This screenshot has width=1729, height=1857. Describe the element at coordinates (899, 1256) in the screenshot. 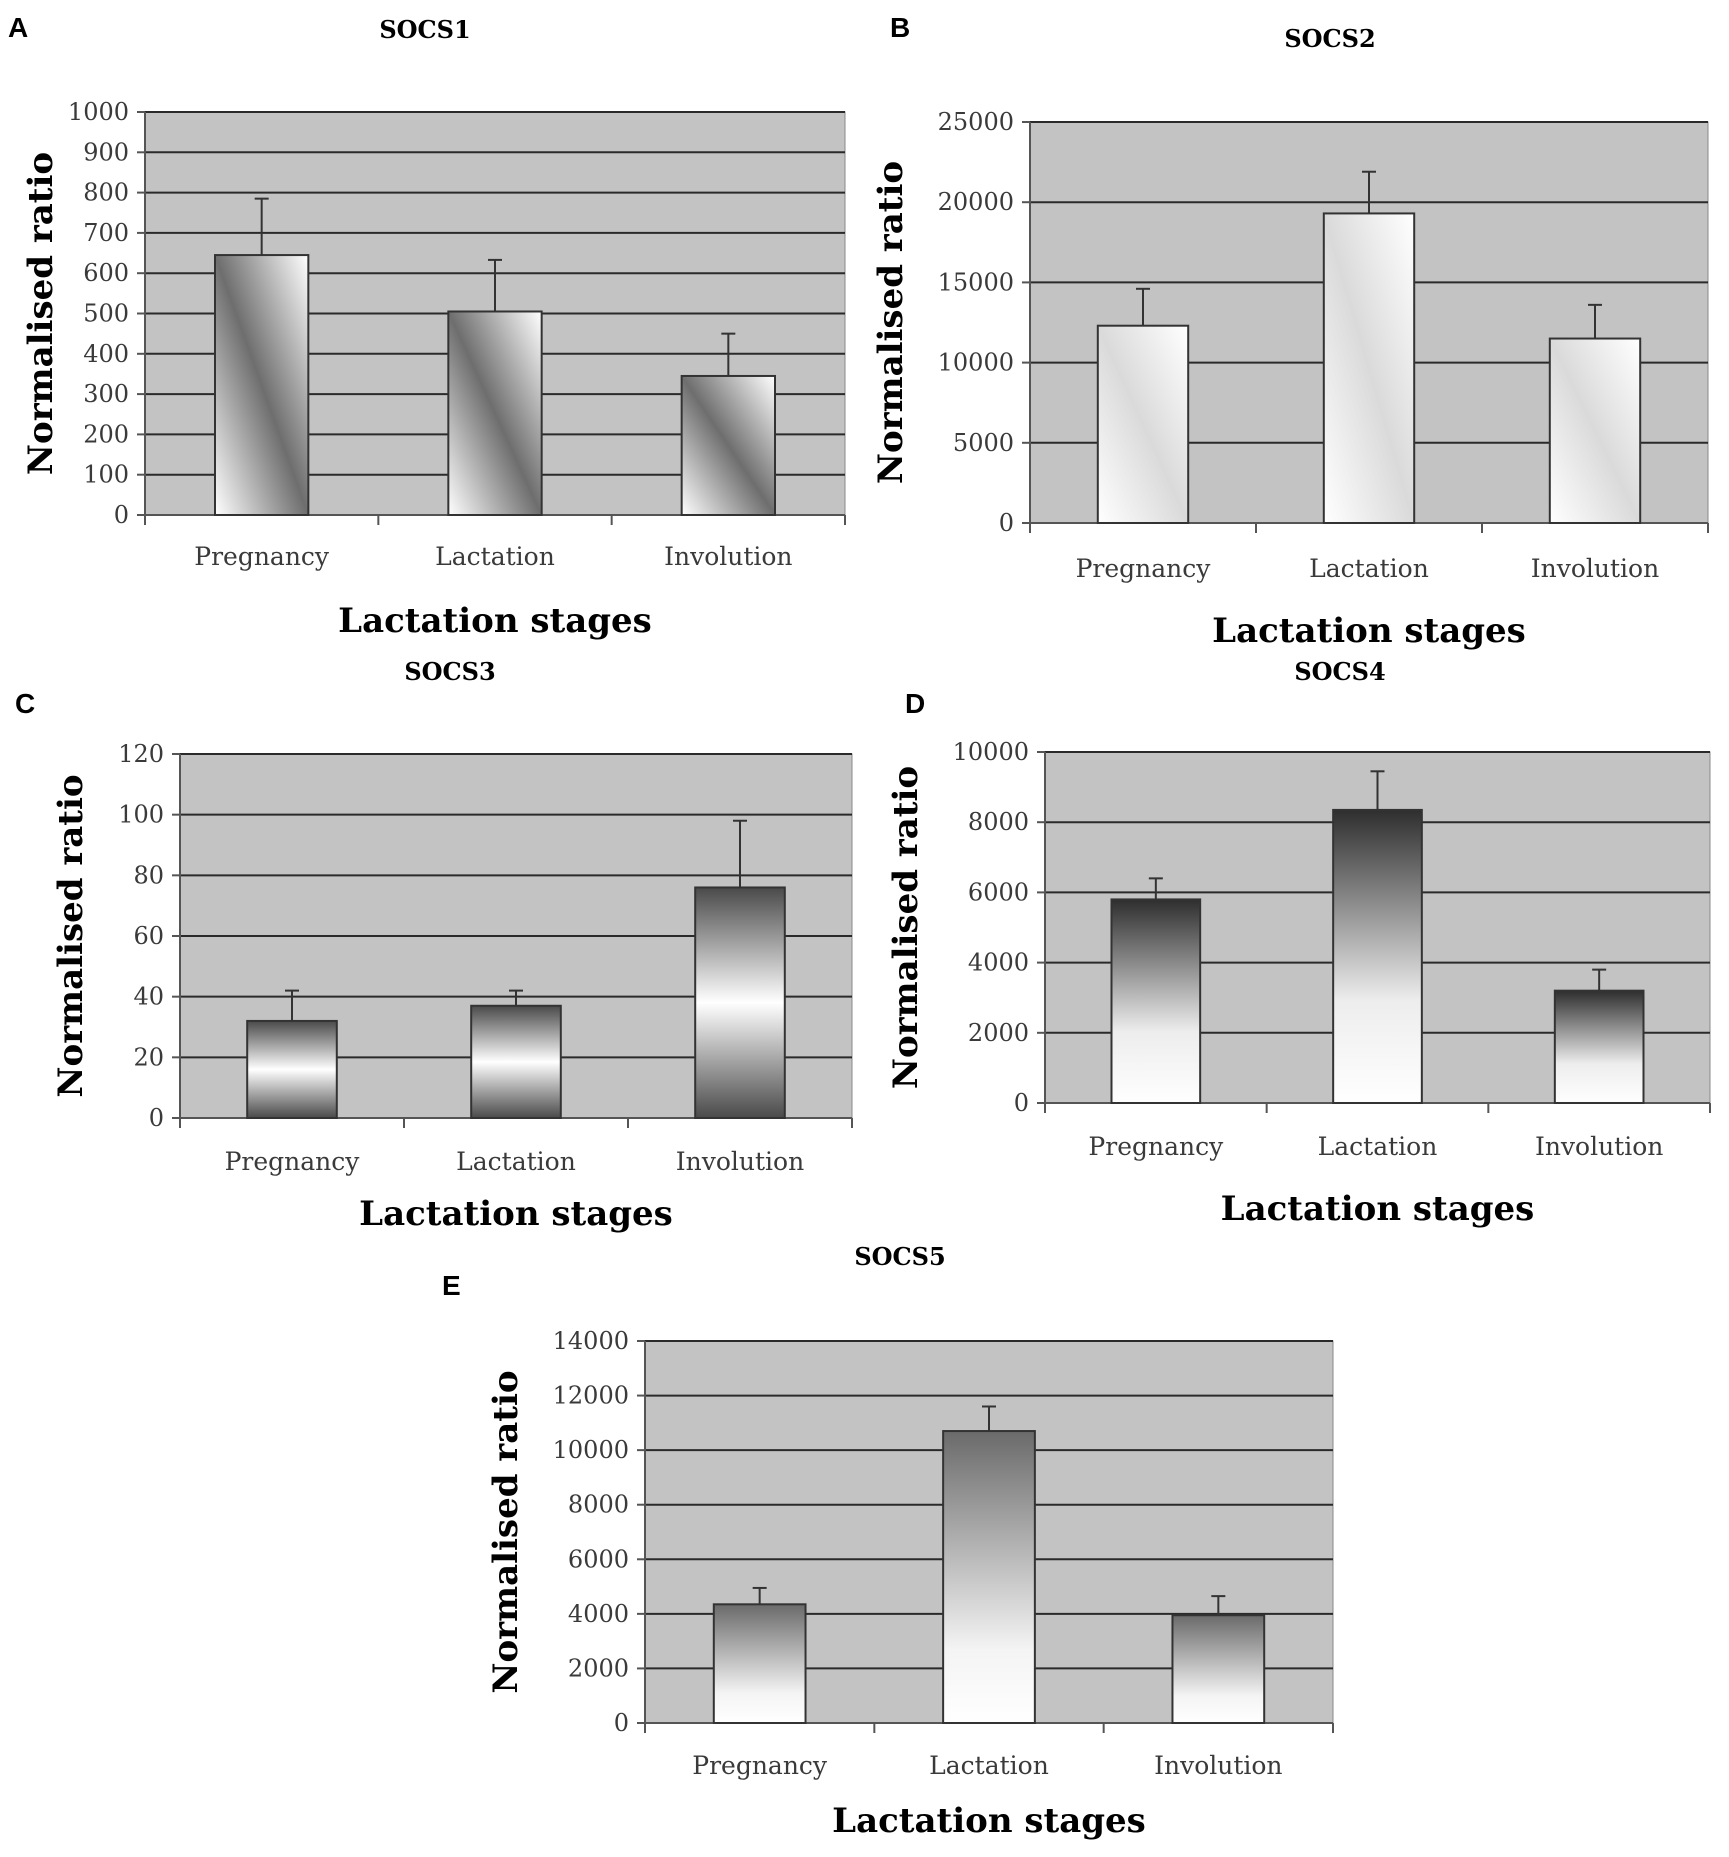

I see `chart-title: SOCS5` at that location.